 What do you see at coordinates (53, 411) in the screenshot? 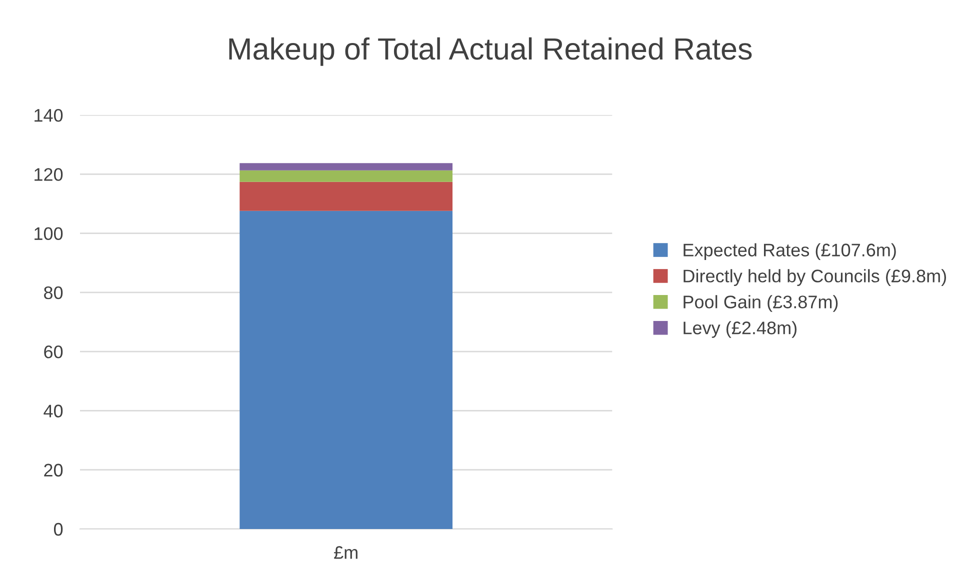
I see `y-tick-label: 40` at bounding box center [53, 411].